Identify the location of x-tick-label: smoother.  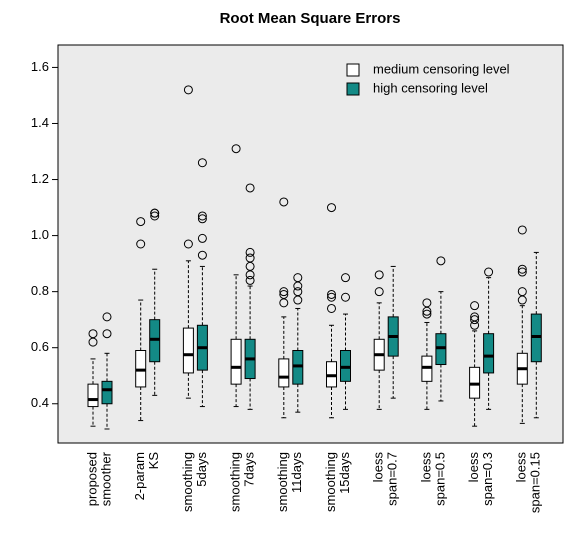
(105, 478).